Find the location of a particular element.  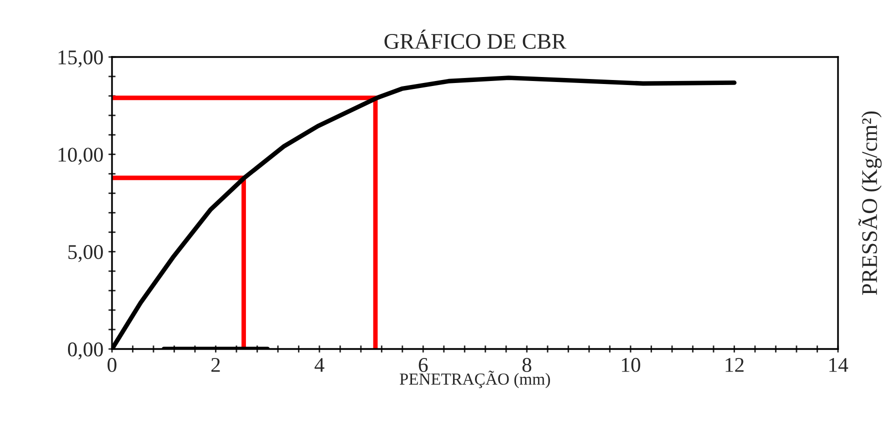

y-tick-label: 15,00 is located at coordinates (80, 59).